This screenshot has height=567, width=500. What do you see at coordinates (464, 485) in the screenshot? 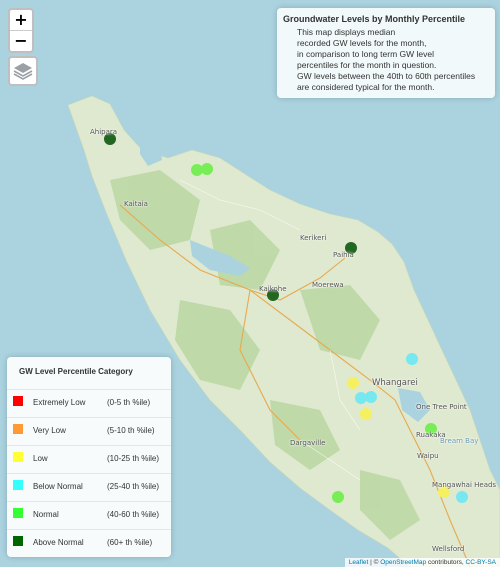
I see `place-label: Mangawhai Heads` at bounding box center [464, 485].